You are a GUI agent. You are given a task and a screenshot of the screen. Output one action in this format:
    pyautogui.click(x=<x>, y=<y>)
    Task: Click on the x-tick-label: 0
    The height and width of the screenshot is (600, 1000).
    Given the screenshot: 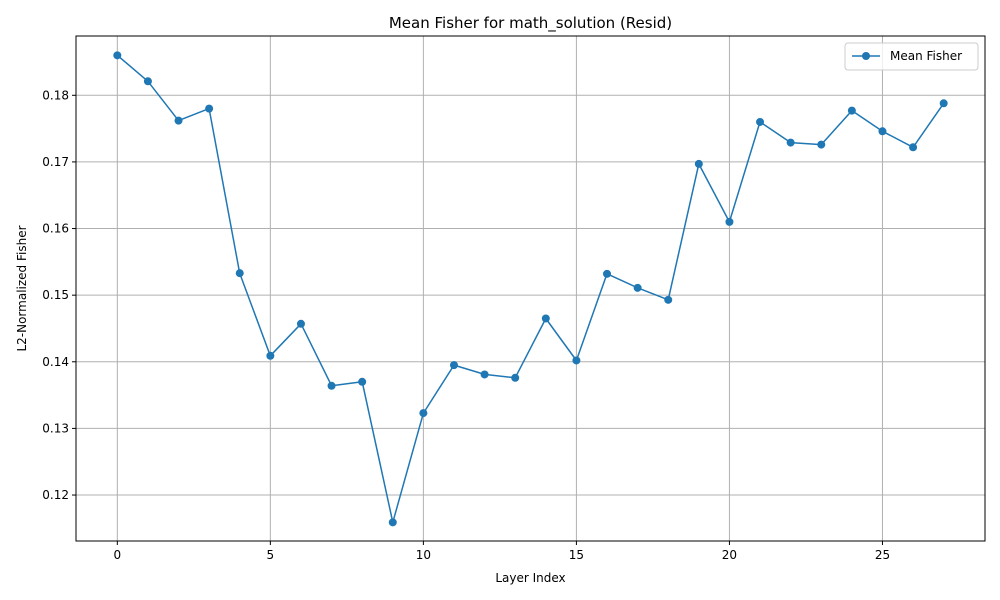 What is the action you would take?
    pyautogui.click(x=117, y=555)
    